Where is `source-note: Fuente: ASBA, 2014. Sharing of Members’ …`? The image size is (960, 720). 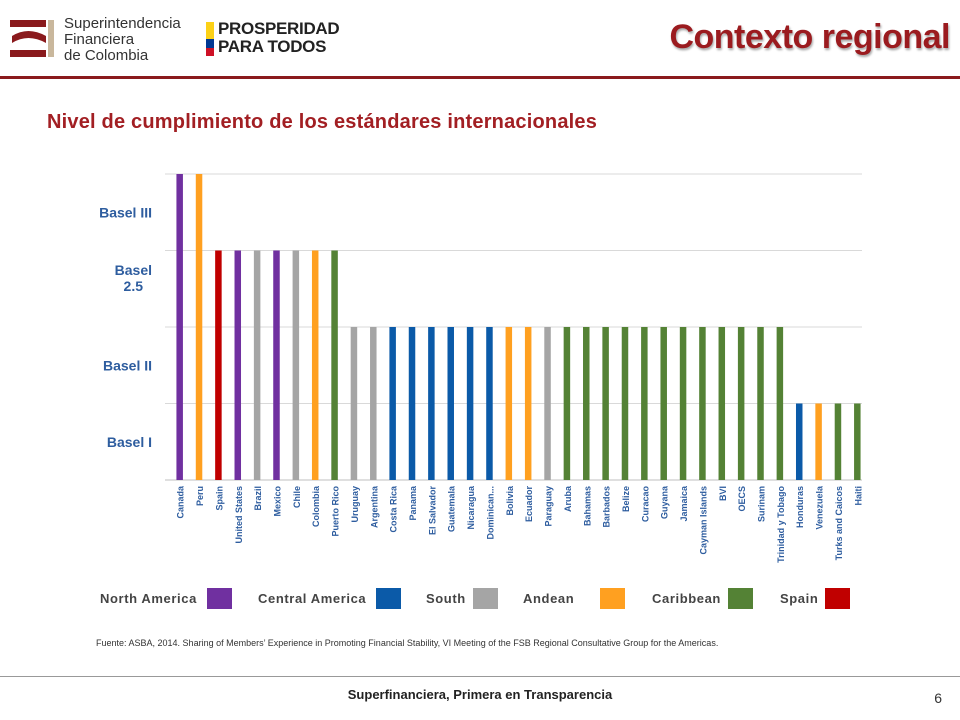
source-note: Fuente: ASBA, 2014. Sharing of Members’ … is located at coordinates (407, 643).